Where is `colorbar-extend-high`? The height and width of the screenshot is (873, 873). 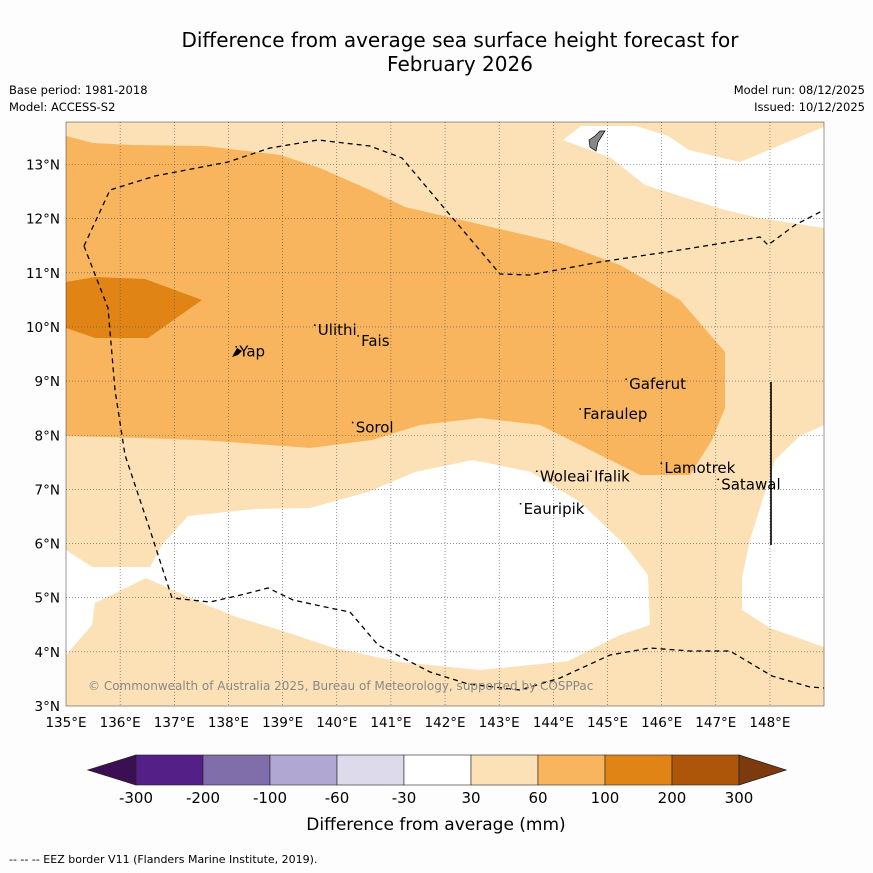
colorbar-extend-high is located at coordinates (763, 770).